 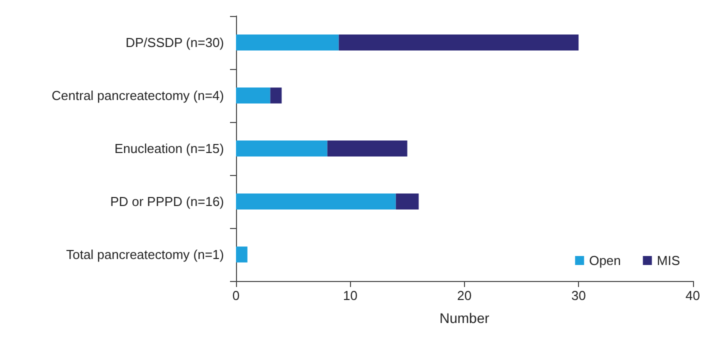 What do you see at coordinates (167, 201) in the screenshot?
I see `y-tick-label: PD or PPPD (n=16)` at bounding box center [167, 201].